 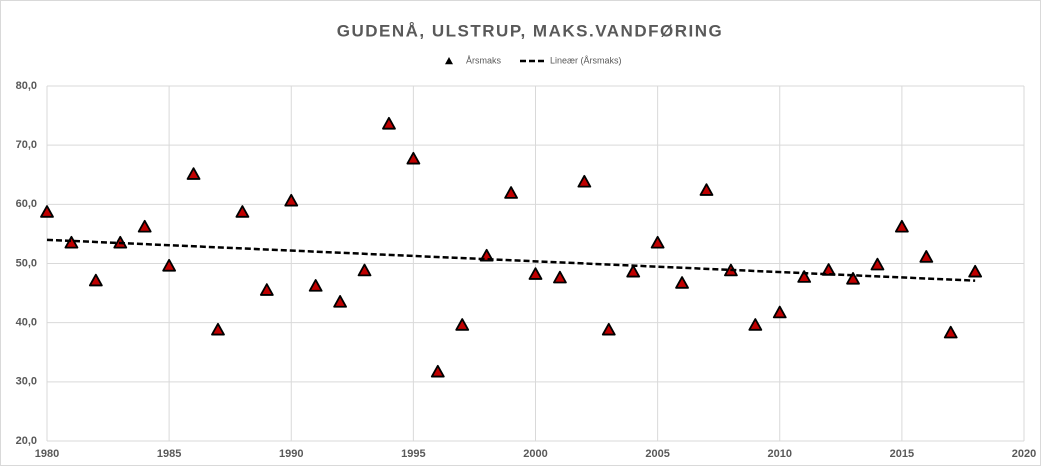 I want to click on y-tick-label: 60,0, so click(x=26, y=204).